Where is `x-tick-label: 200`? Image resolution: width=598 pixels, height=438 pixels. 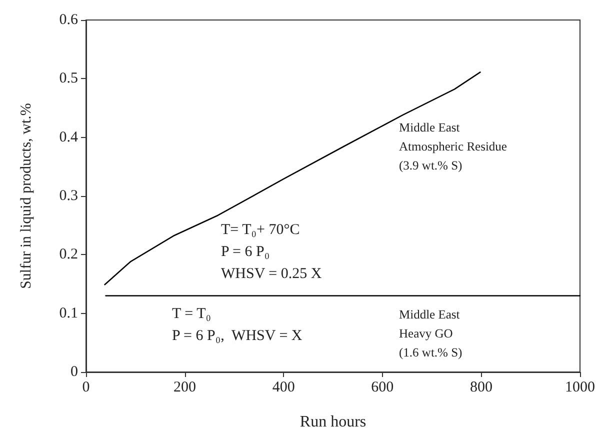
x-tick-label: 200 is located at coordinates (185, 388).